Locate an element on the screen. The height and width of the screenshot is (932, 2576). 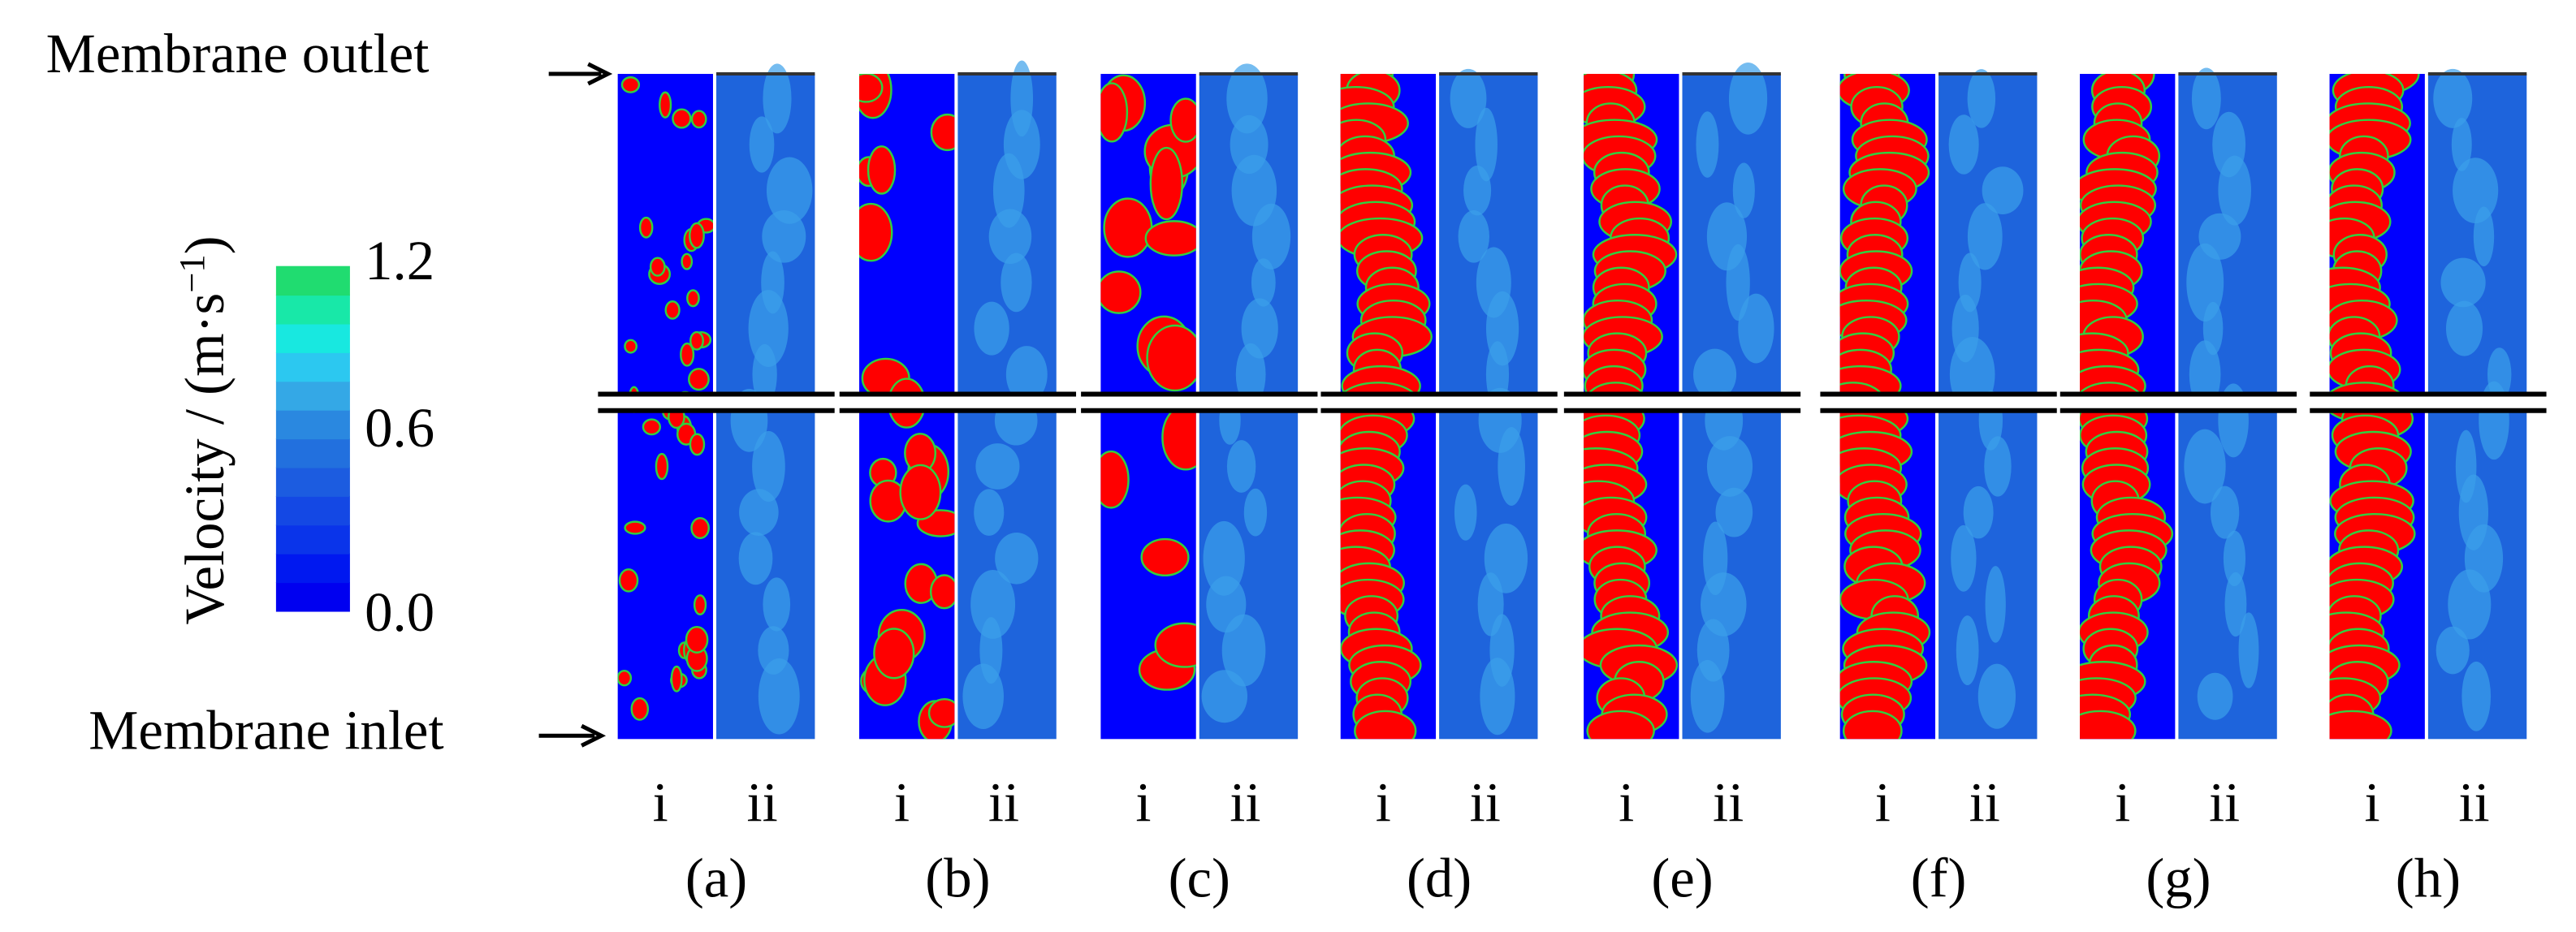
panel-label: (f) is located at coordinates (1939, 878).